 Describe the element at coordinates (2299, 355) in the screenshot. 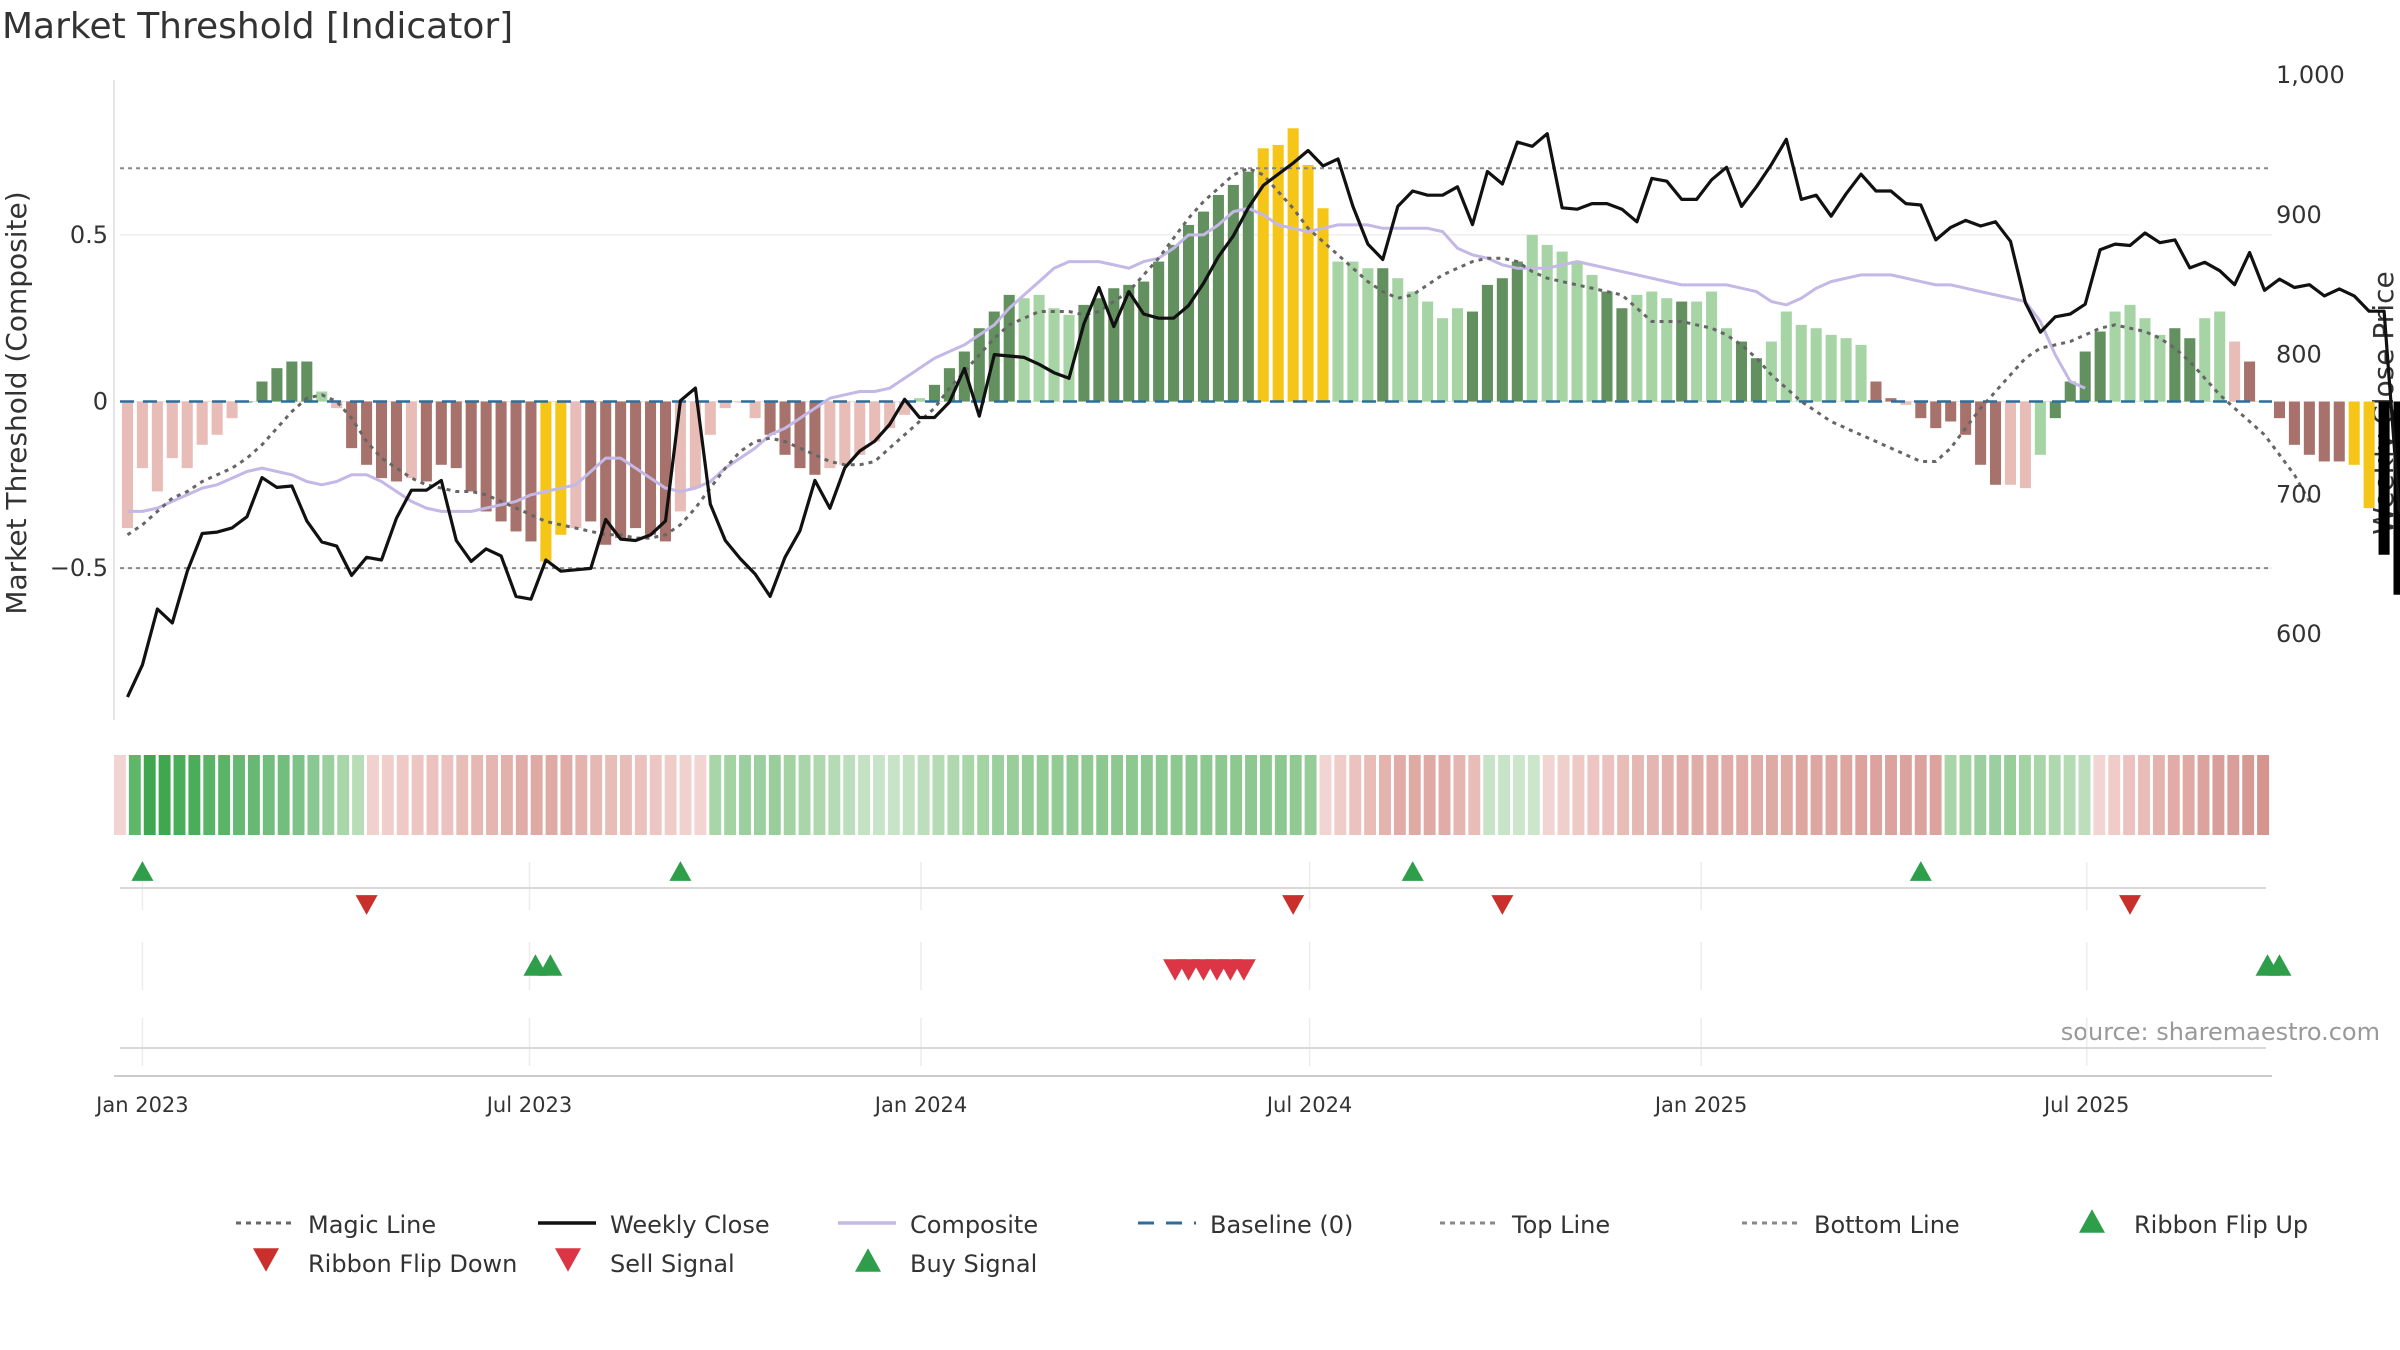

I see `right-tick-label: 800` at that location.